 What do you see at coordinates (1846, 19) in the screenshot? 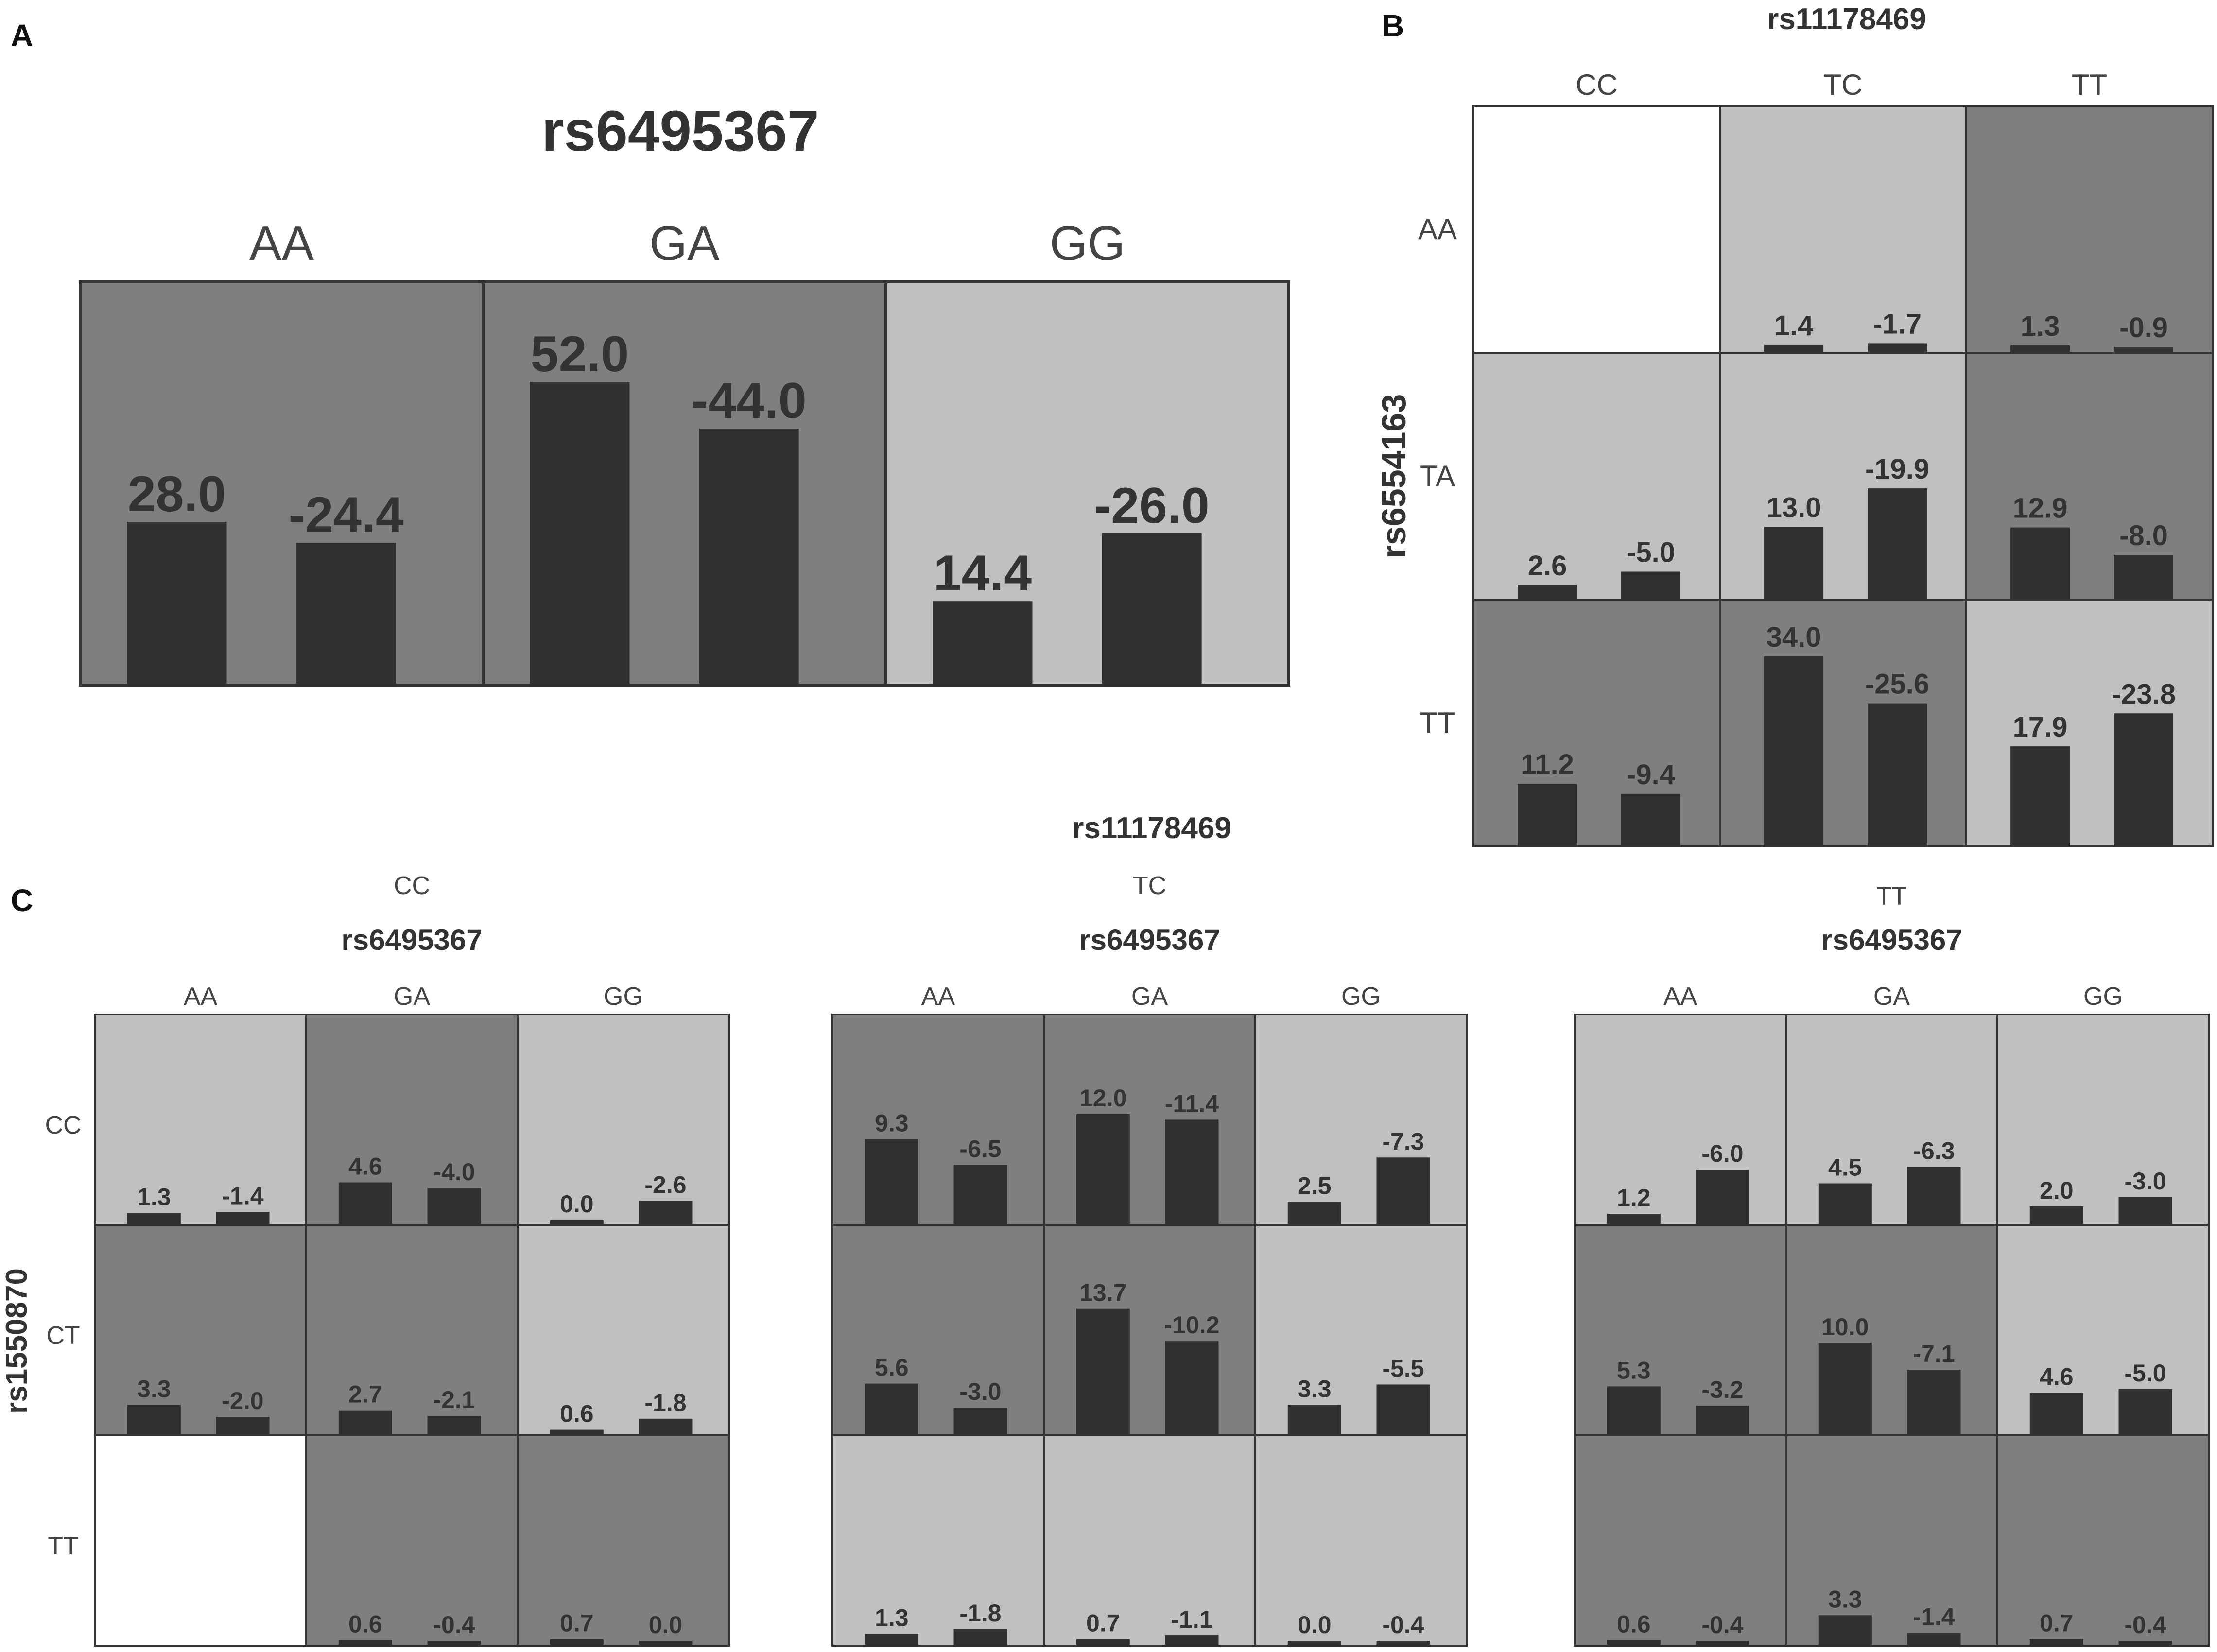
I see `panel-b-column-snp: rs11178469` at bounding box center [1846, 19].